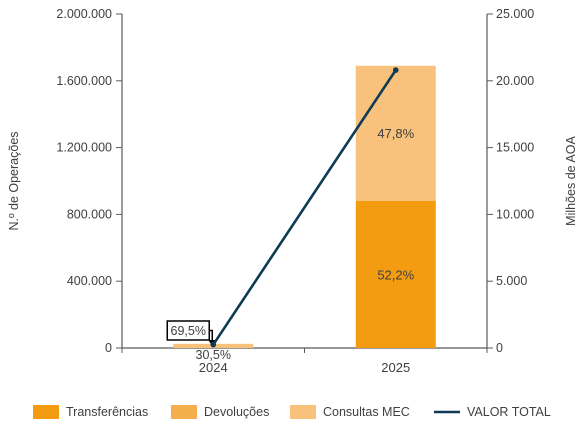 Image resolution: width=588 pixels, height=429 pixels. Describe the element at coordinates (188, 331) in the screenshot. I see `annotation-label: 69,5%` at that location.